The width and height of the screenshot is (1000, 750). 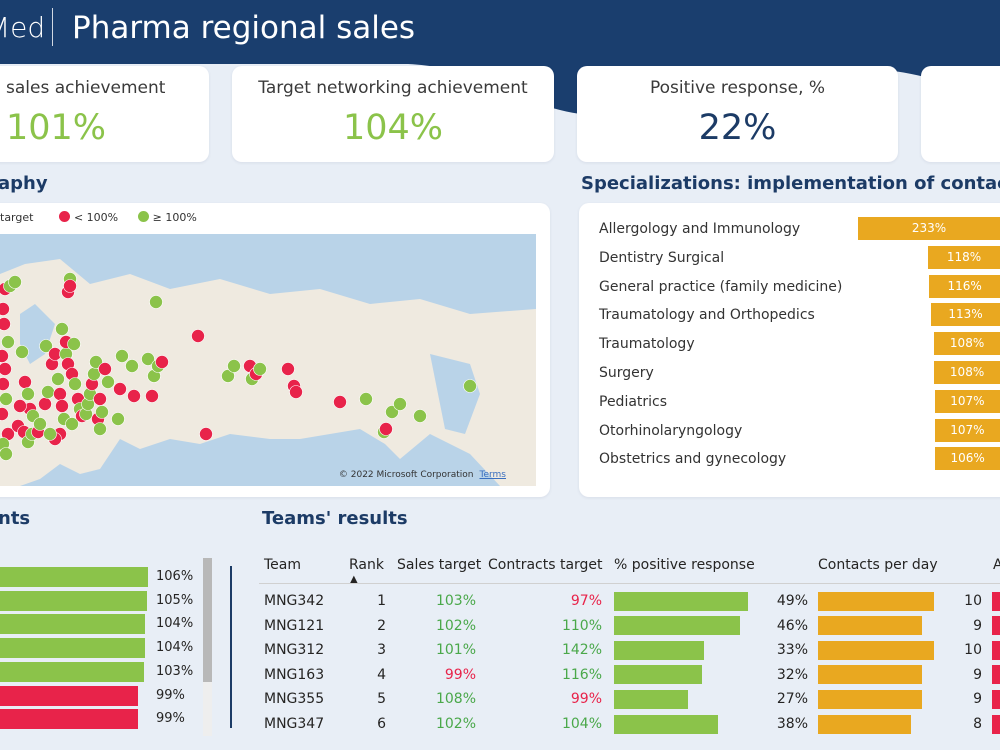 What do you see at coordinates (965, 315) in the screenshot?
I see `specialization-bar: 113%` at bounding box center [965, 315].